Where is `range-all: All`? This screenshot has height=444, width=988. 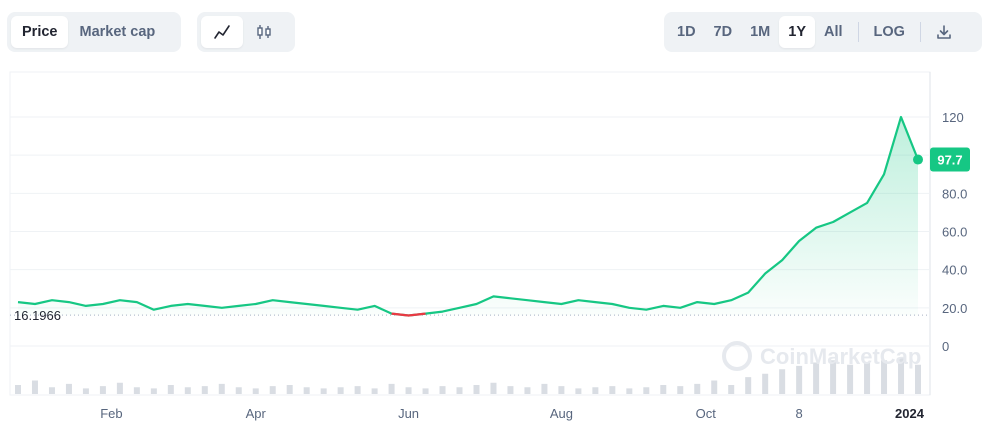 range-all: All is located at coordinates (833, 32).